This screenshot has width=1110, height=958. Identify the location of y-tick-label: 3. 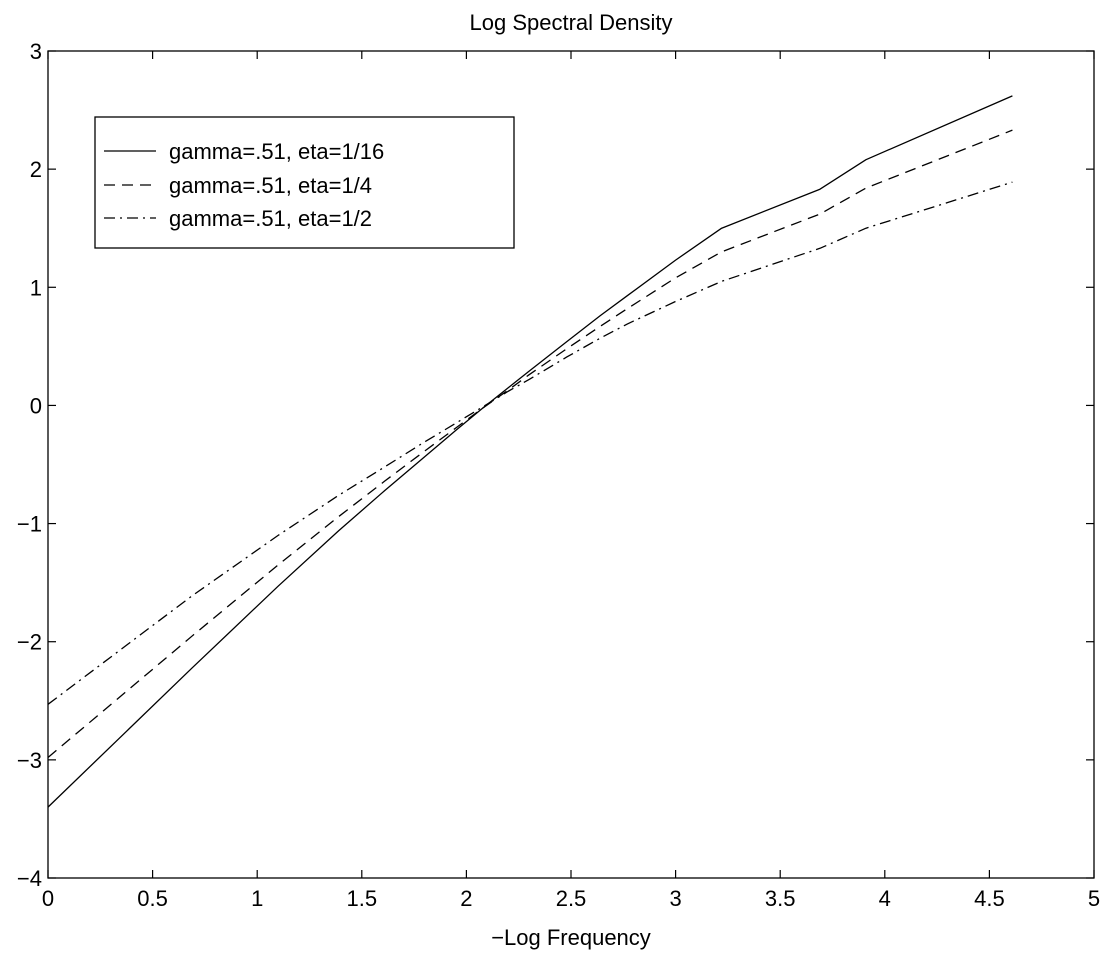
(36, 51).